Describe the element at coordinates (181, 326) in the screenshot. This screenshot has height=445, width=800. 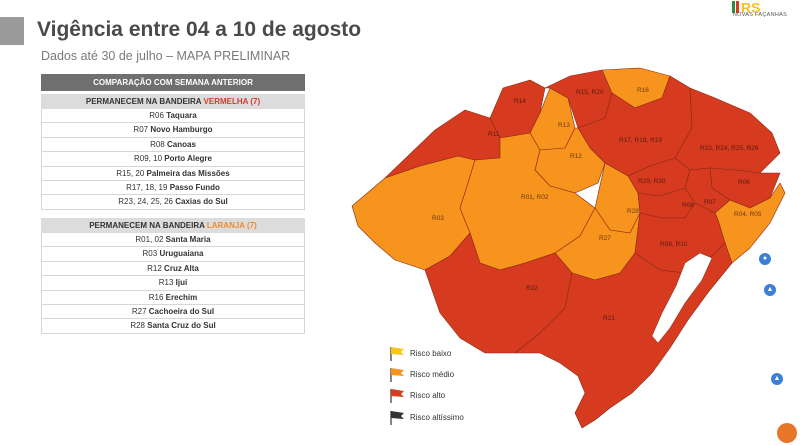
I see `region-city: Santa Cruz do Sul` at that location.